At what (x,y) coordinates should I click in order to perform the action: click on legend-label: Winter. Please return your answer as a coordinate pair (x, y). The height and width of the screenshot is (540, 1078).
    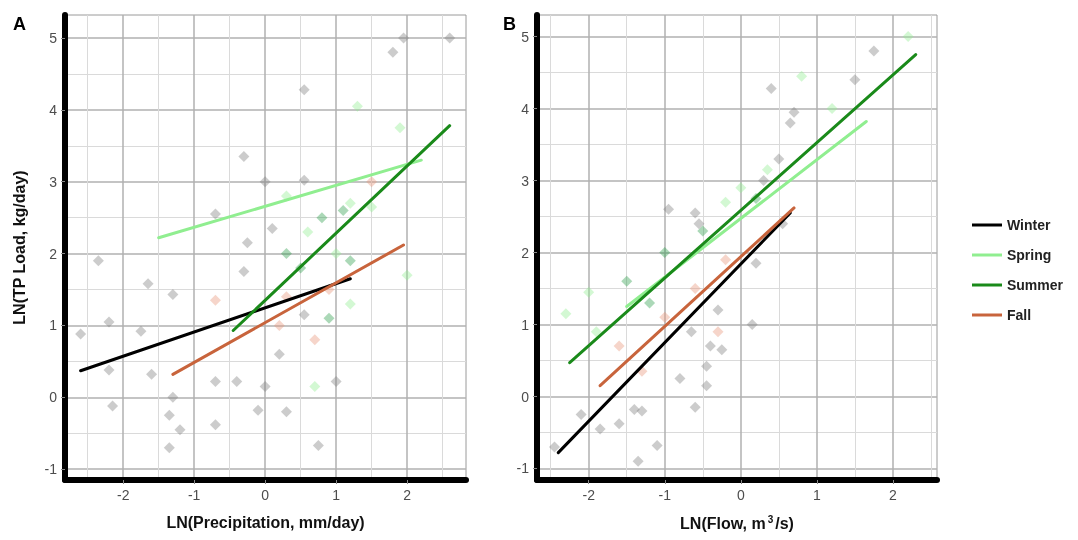
    Looking at the image, I should click on (1028, 225).